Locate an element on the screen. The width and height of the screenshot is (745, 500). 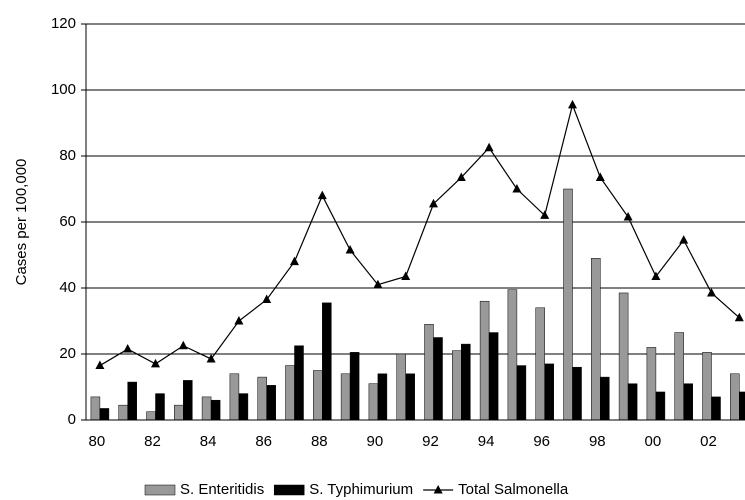
legend-label: S. Typhimurium is located at coordinates (361, 489).